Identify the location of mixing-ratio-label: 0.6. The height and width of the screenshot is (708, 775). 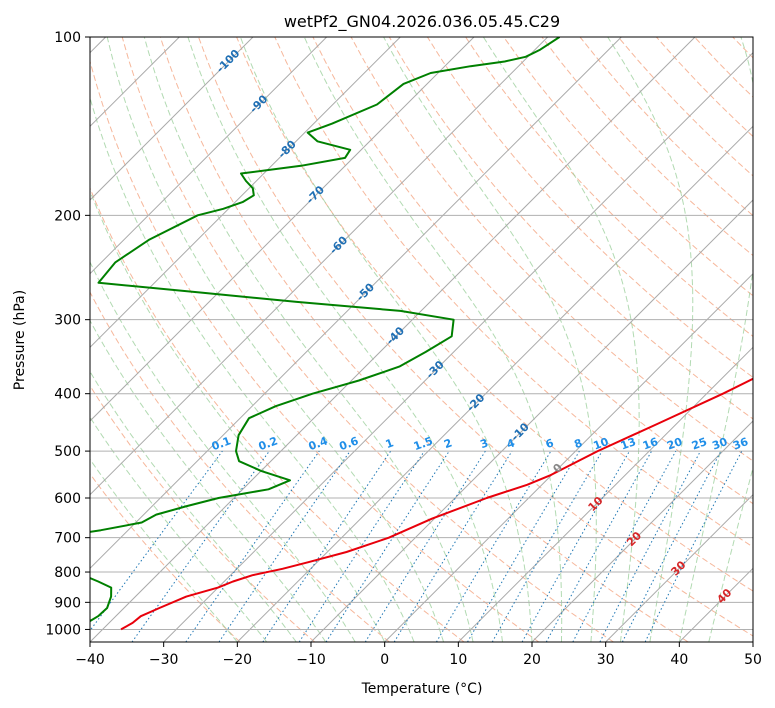
(349, 443).